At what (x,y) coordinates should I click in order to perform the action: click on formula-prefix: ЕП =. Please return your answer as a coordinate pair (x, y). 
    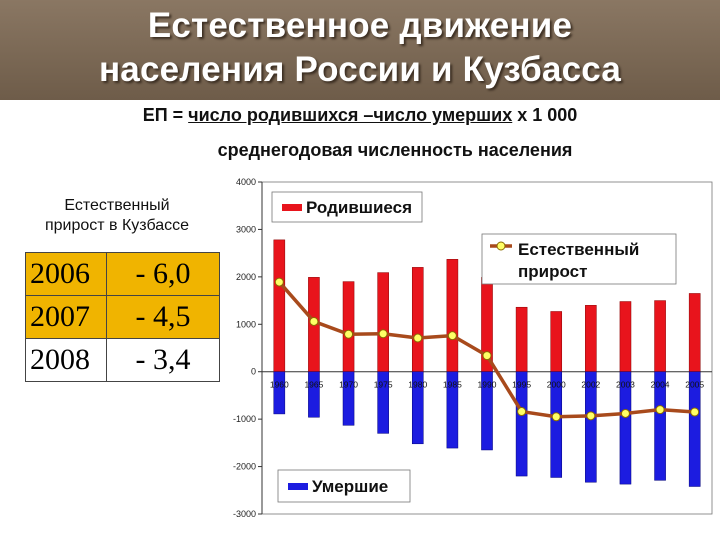
    Looking at the image, I should click on (165, 115).